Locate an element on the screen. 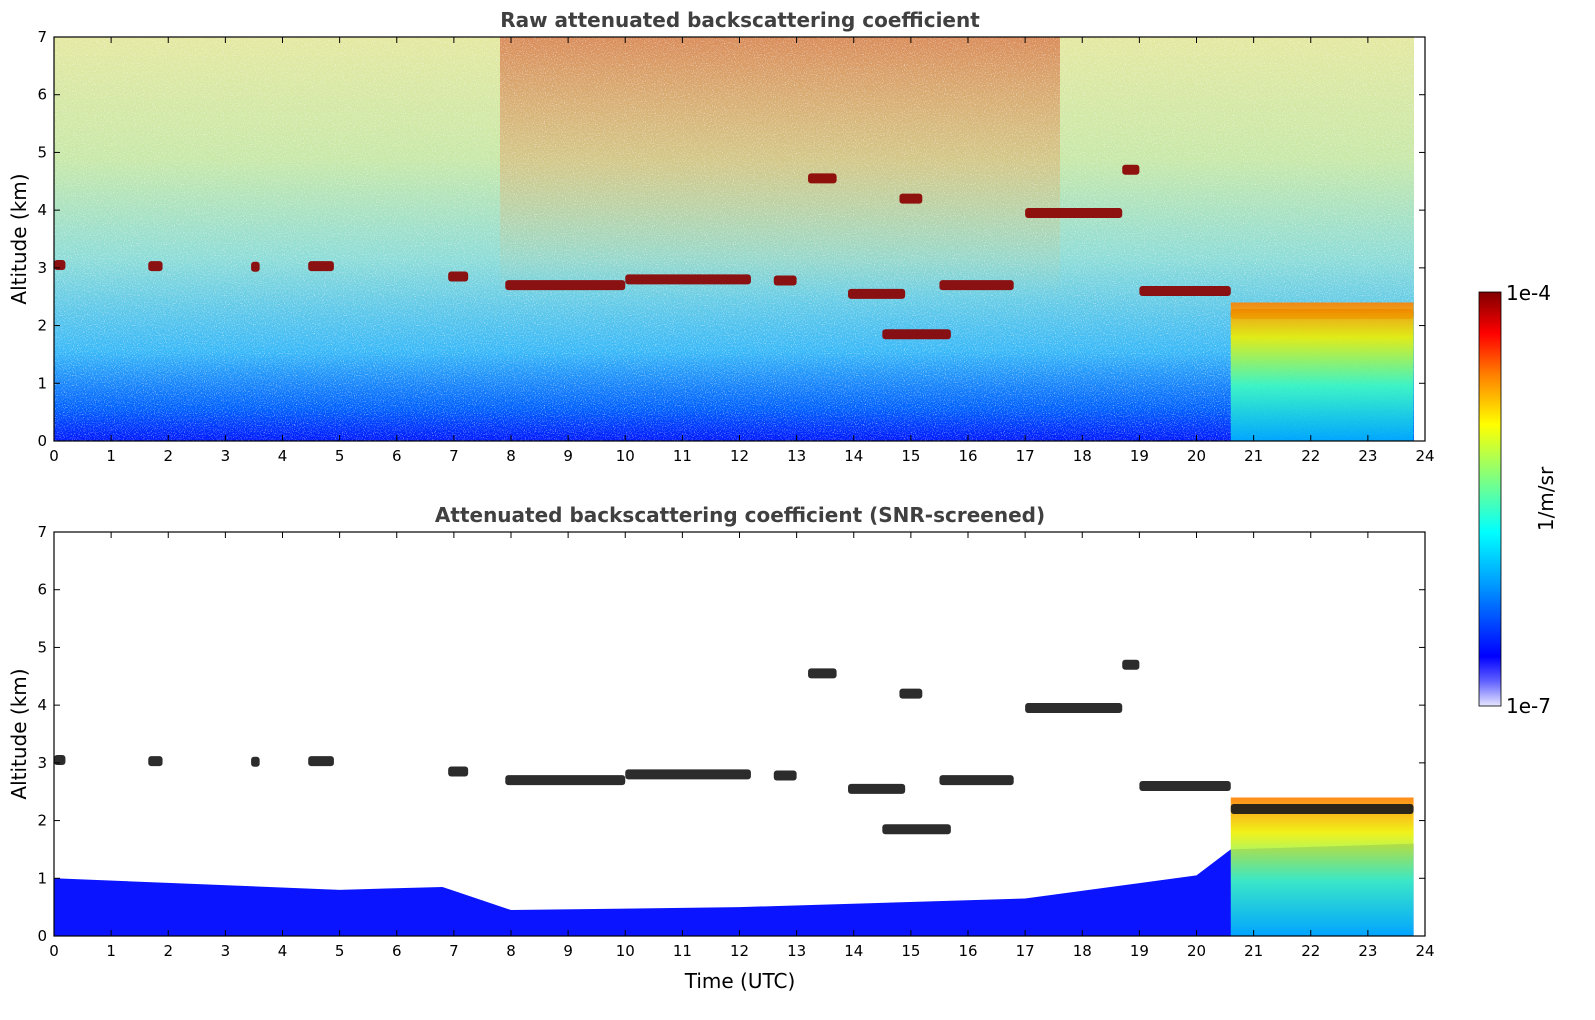 The image size is (1595, 1020). x-tick-label: 18 is located at coordinates (1082, 456).